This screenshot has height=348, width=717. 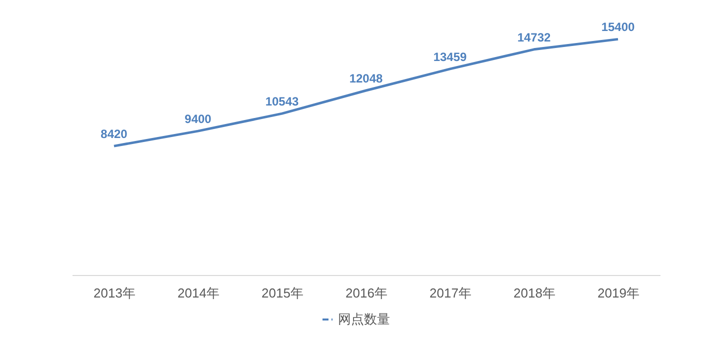 I want to click on x-tick-label: 2014年, so click(x=199, y=293).